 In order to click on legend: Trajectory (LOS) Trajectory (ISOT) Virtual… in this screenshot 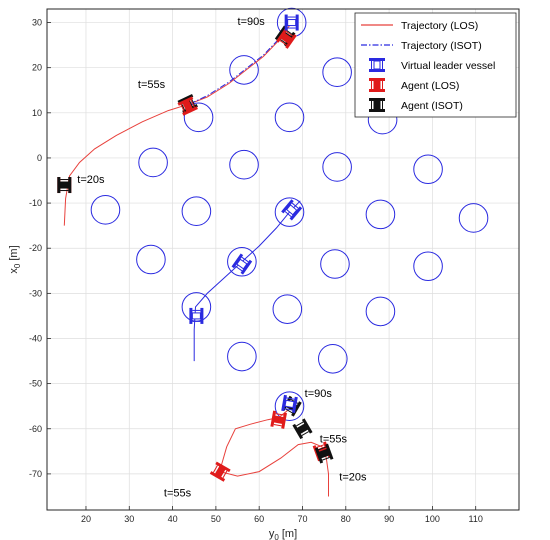, I will do `click(435, 65)`.